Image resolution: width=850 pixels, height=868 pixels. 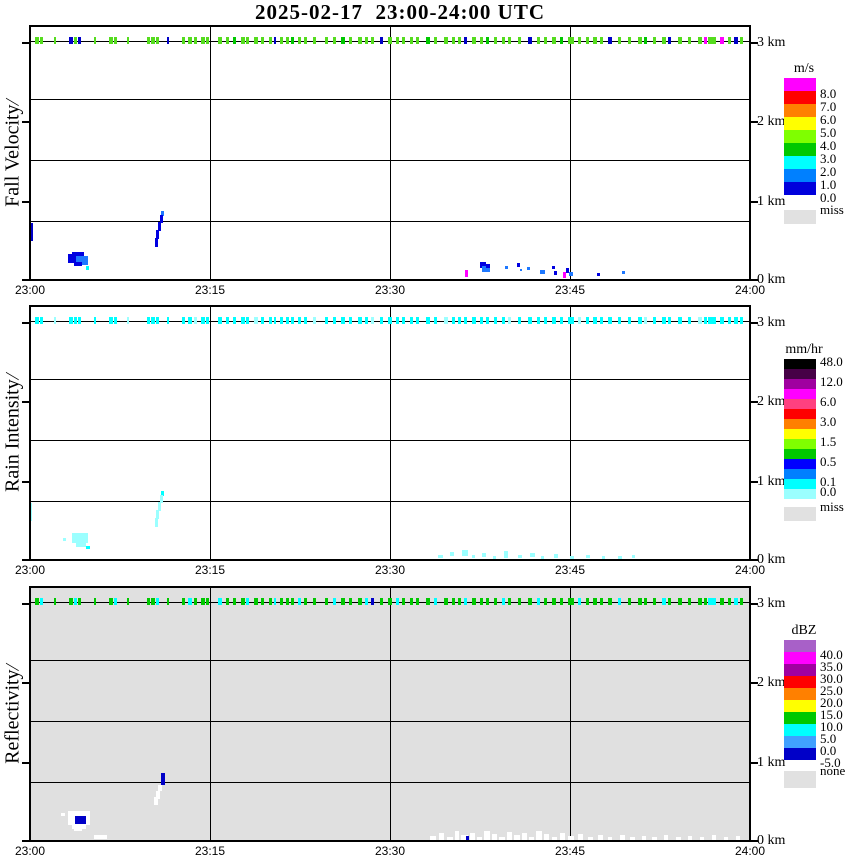 I want to click on legend-value-label: 30.0, so click(x=831, y=678).